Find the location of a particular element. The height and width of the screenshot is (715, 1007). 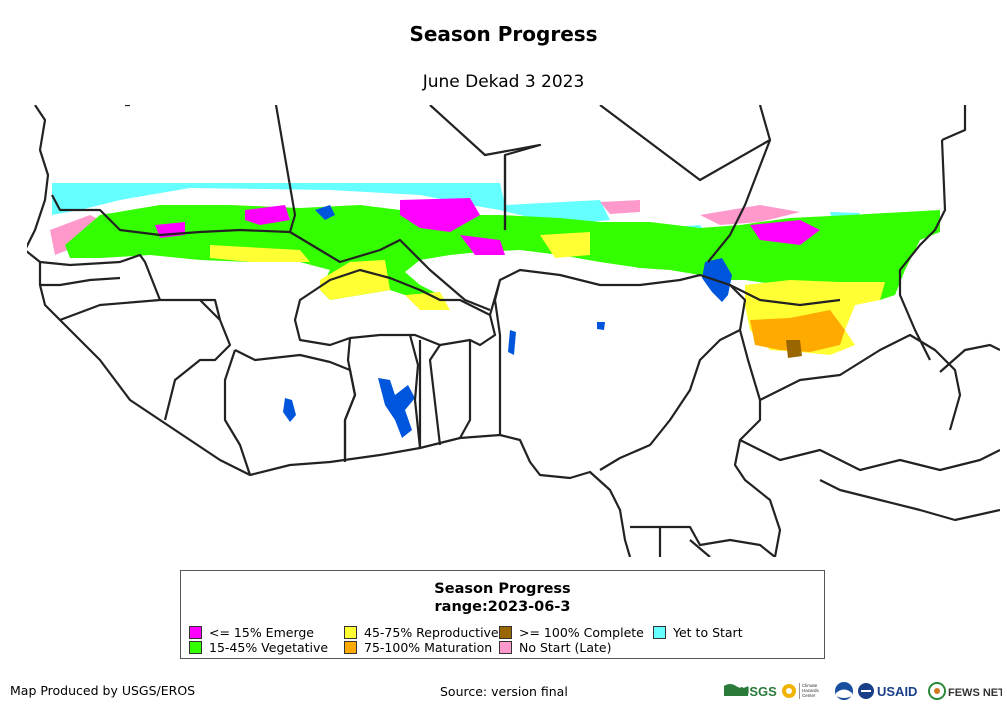

swatch-vegetative is located at coordinates (195, 647).